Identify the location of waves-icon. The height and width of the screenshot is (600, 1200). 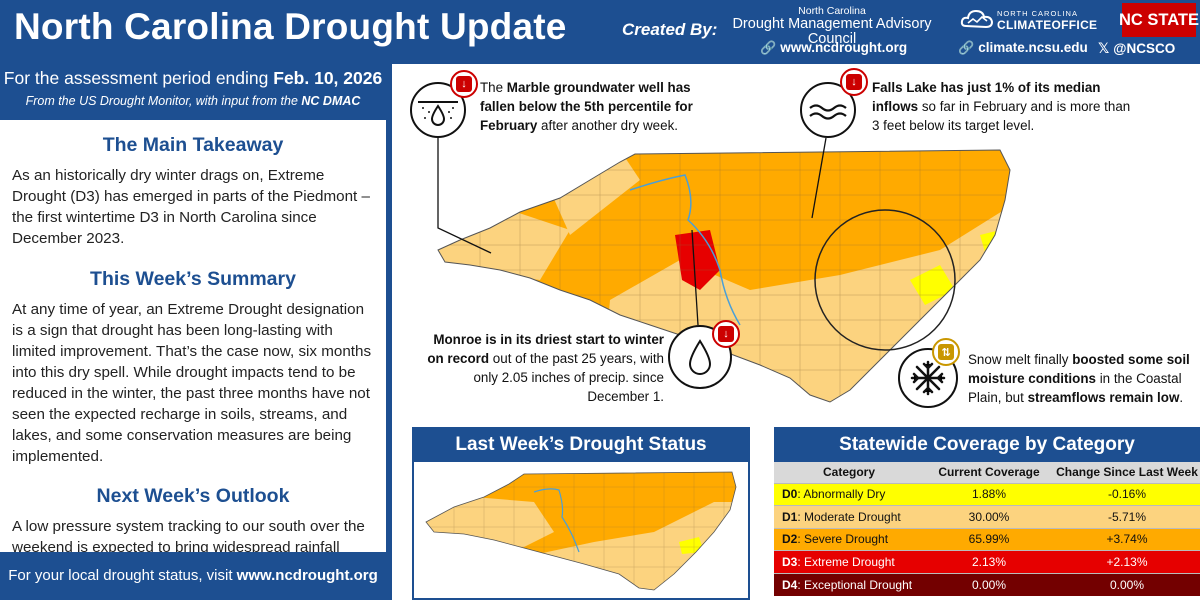
(828, 112).